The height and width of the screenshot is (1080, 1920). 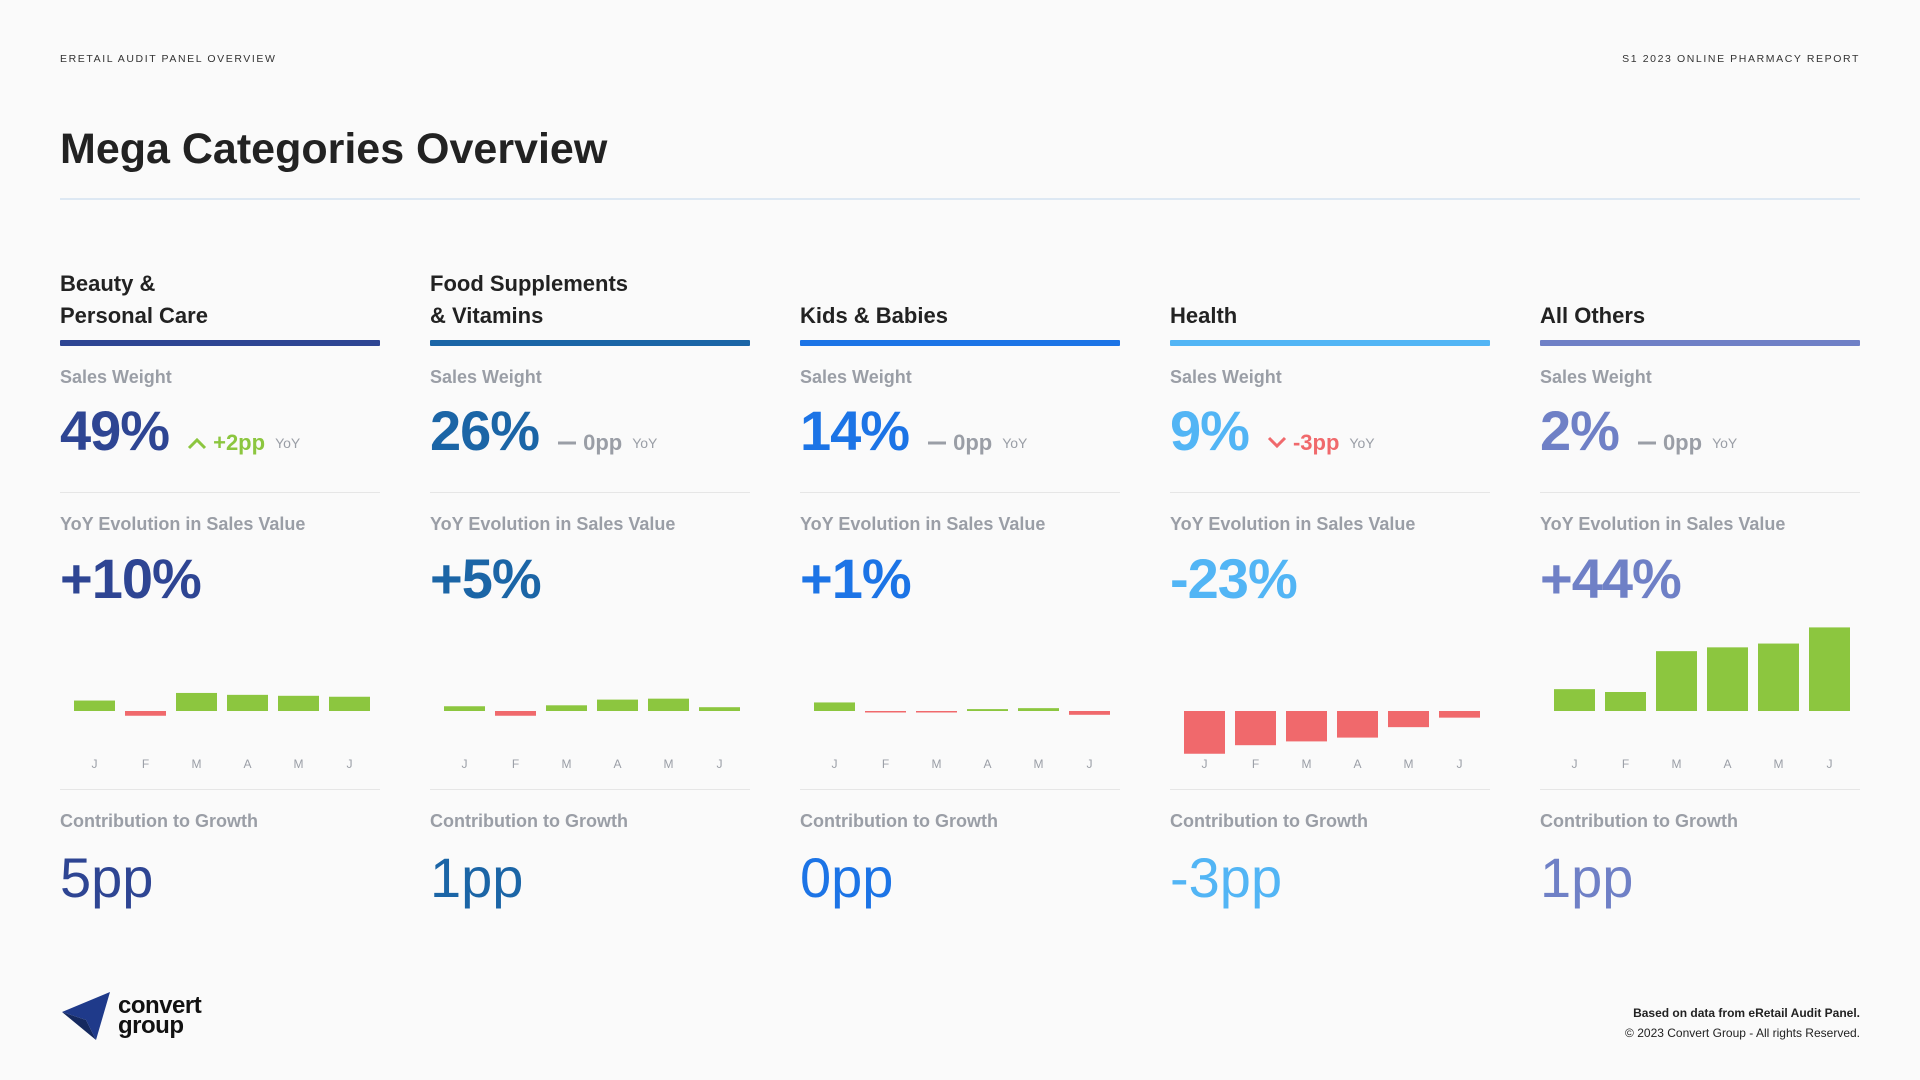 I want to click on sales-weight-row: 14% 0pp YoY, so click(x=960, y=430).